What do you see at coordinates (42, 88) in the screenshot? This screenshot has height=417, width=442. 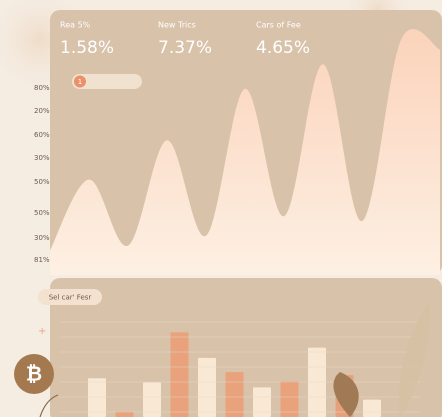 I see `y-axis-label: 80%` at bounding box center [42, 88].